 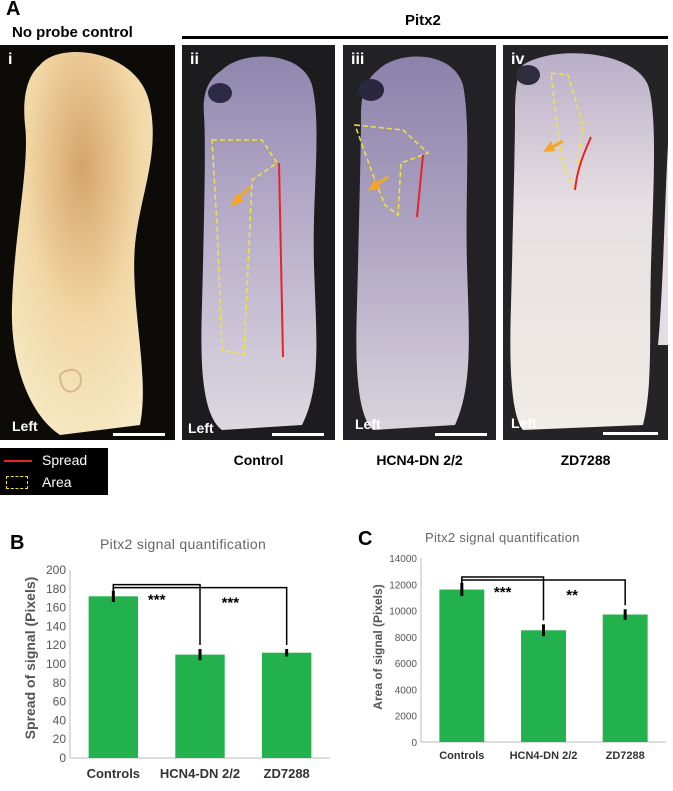 I want to click on y-tick-label: 14000, so click(x=403, y=559).